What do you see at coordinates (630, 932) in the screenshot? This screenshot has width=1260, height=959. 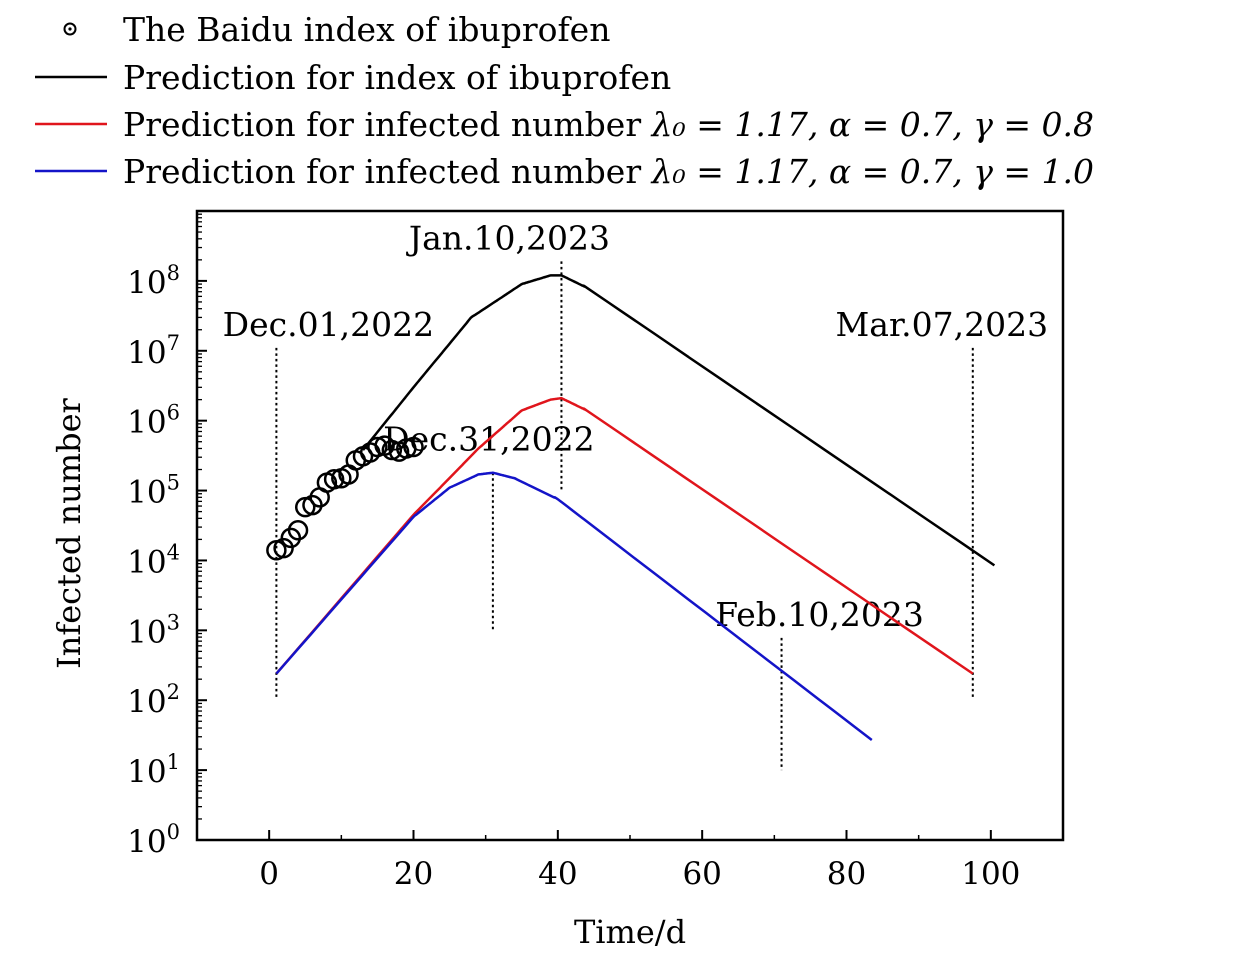 I see `x-axis-title: Time/d` at bounding box center [630, 932].